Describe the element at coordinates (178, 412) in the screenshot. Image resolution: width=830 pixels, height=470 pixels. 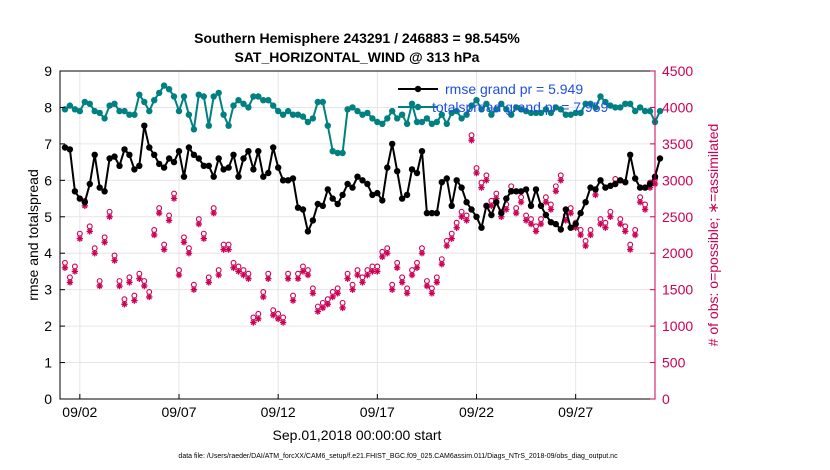
I see `x-tick-label: 09/07` at that location.